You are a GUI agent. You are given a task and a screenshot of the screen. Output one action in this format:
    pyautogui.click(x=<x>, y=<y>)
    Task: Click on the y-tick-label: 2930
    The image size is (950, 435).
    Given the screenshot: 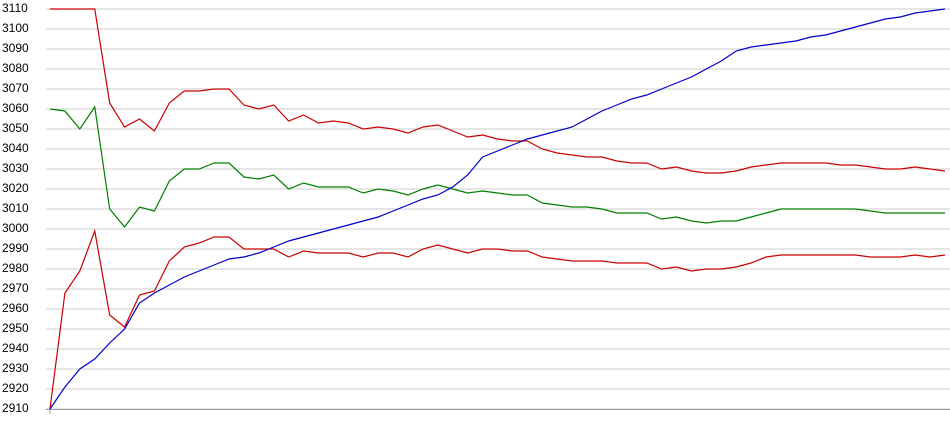 What is the action you would take?
    pyautogui.click(x=15, y=368)
    